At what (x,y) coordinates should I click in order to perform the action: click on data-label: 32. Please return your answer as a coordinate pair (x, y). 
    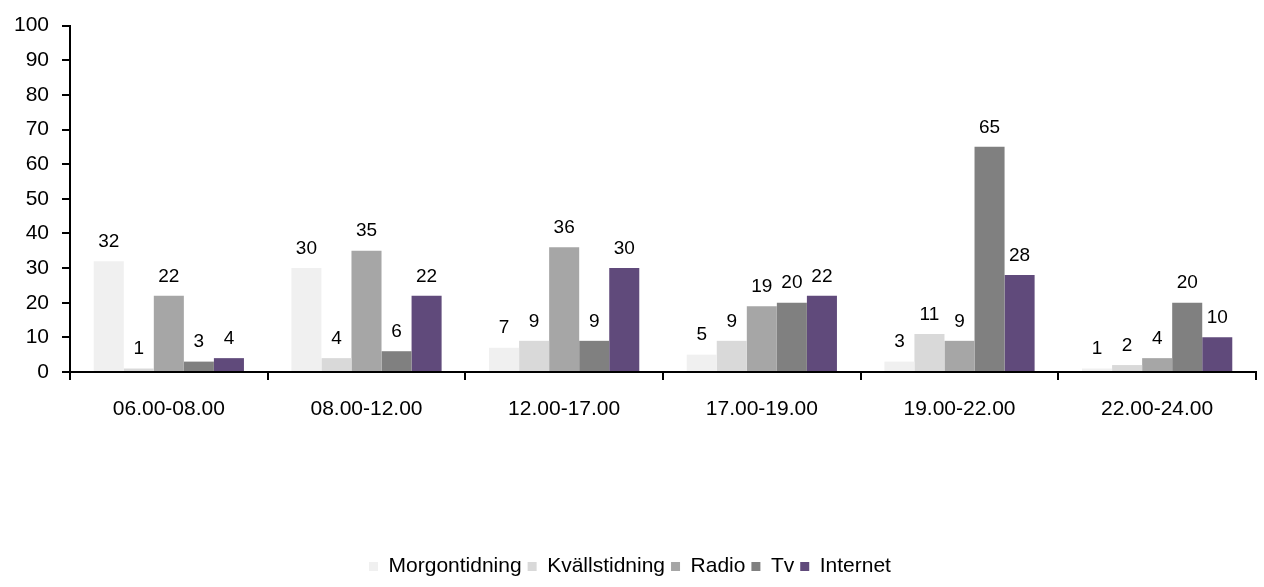
    Looking at the image, I should click on (109, 240).